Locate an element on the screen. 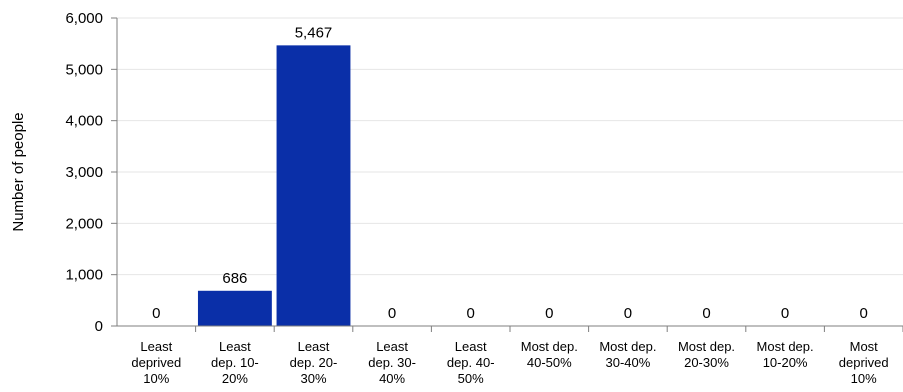  x-tick-label: Least dep. 20-30% is located at coordinates (314, 362).